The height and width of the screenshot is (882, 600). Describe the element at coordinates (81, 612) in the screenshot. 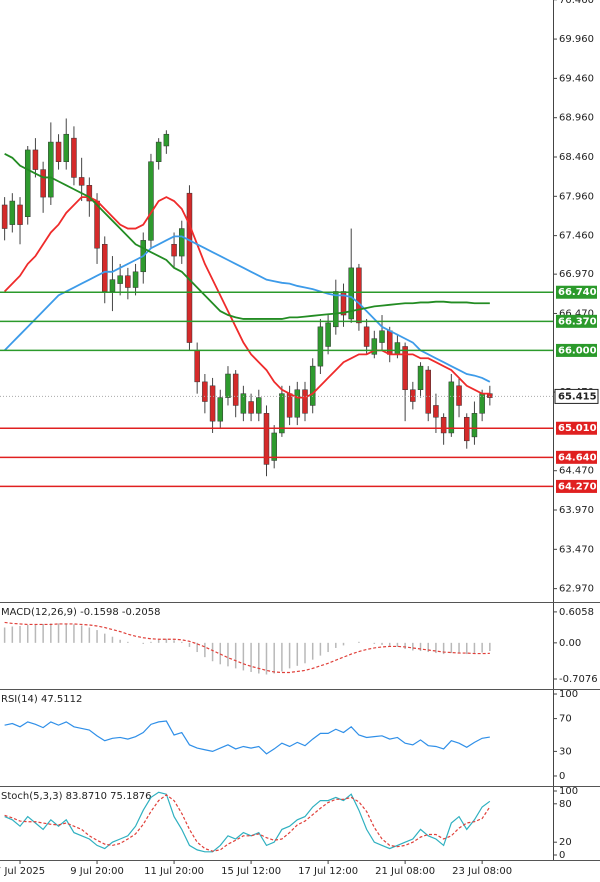

I see `panel-title: MACD(12,26,9) -0.1598 -0.2058` at that location.